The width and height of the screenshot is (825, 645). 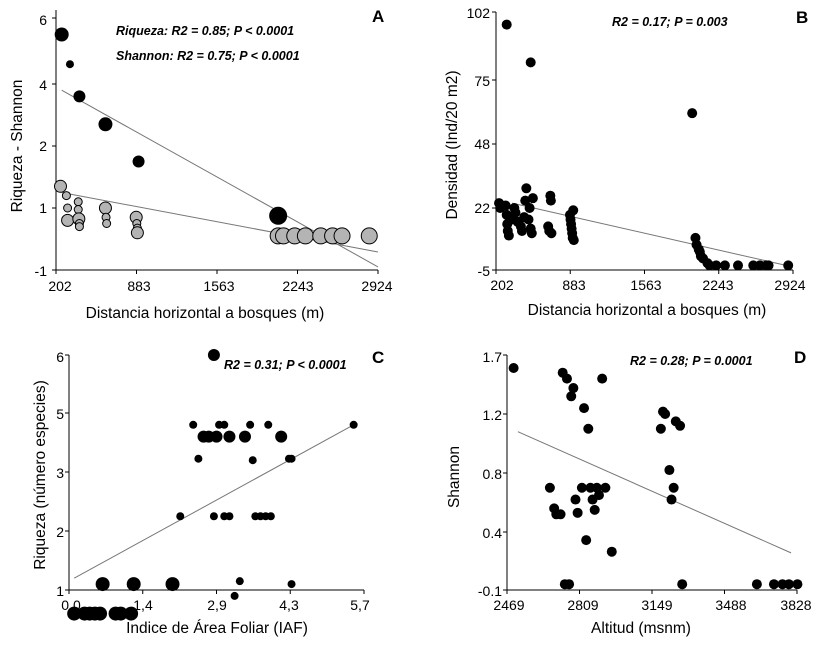 What do you see at coordinates (454, 477) in the screenshot?
I see `panel-d-ylabel: Shannon` at bounding box center [454, 477].